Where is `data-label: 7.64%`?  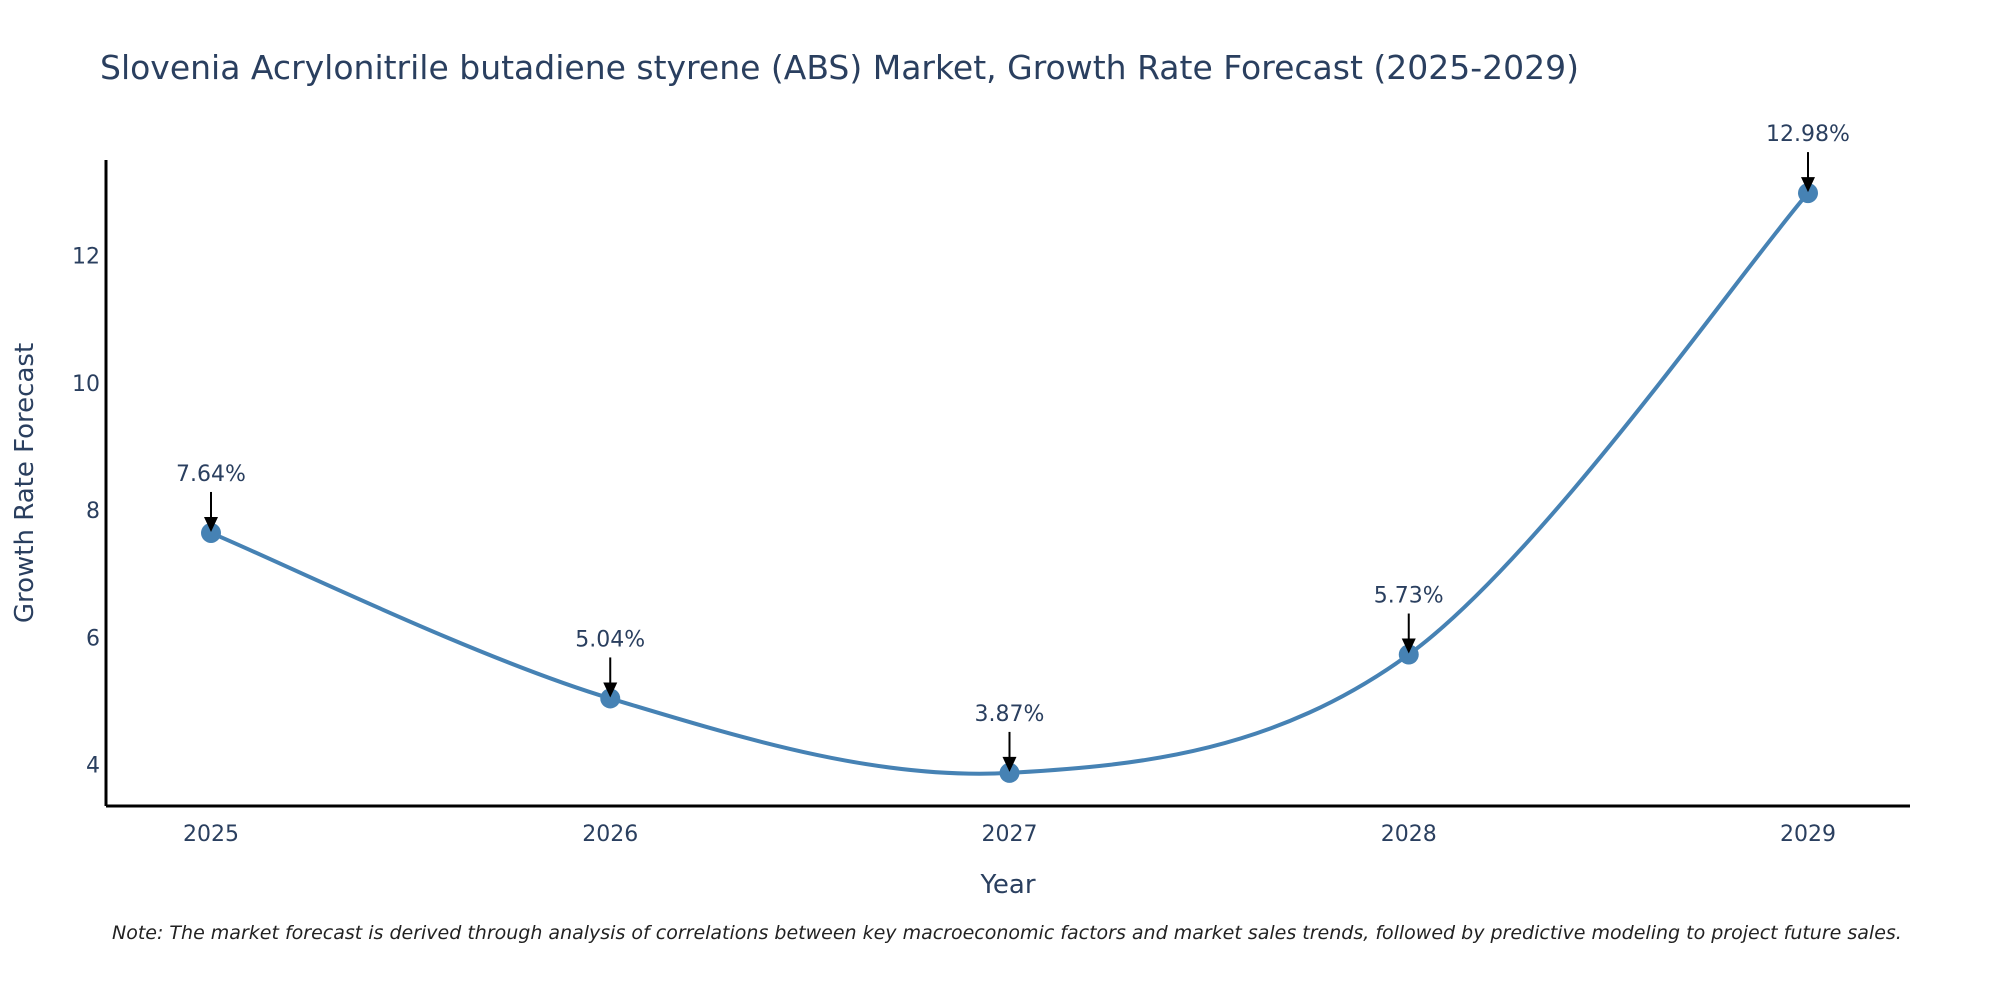 data-label: 7.64% is located at coordinates (211, 474).